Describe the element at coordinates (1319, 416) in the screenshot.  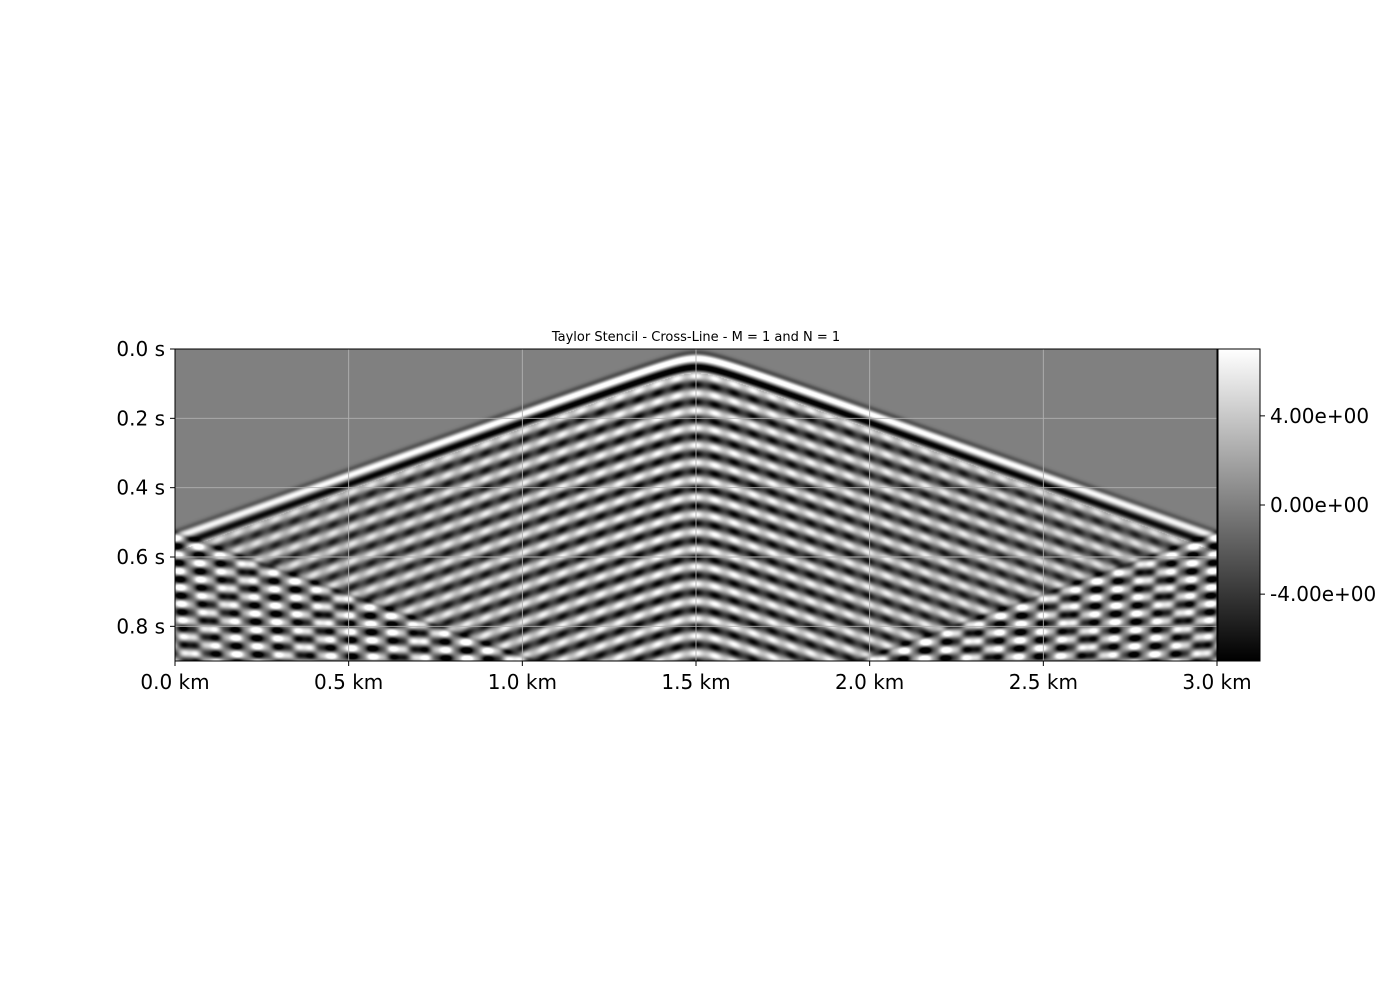
I see `colorbar-tick-label: 4.00e+00` at that location.